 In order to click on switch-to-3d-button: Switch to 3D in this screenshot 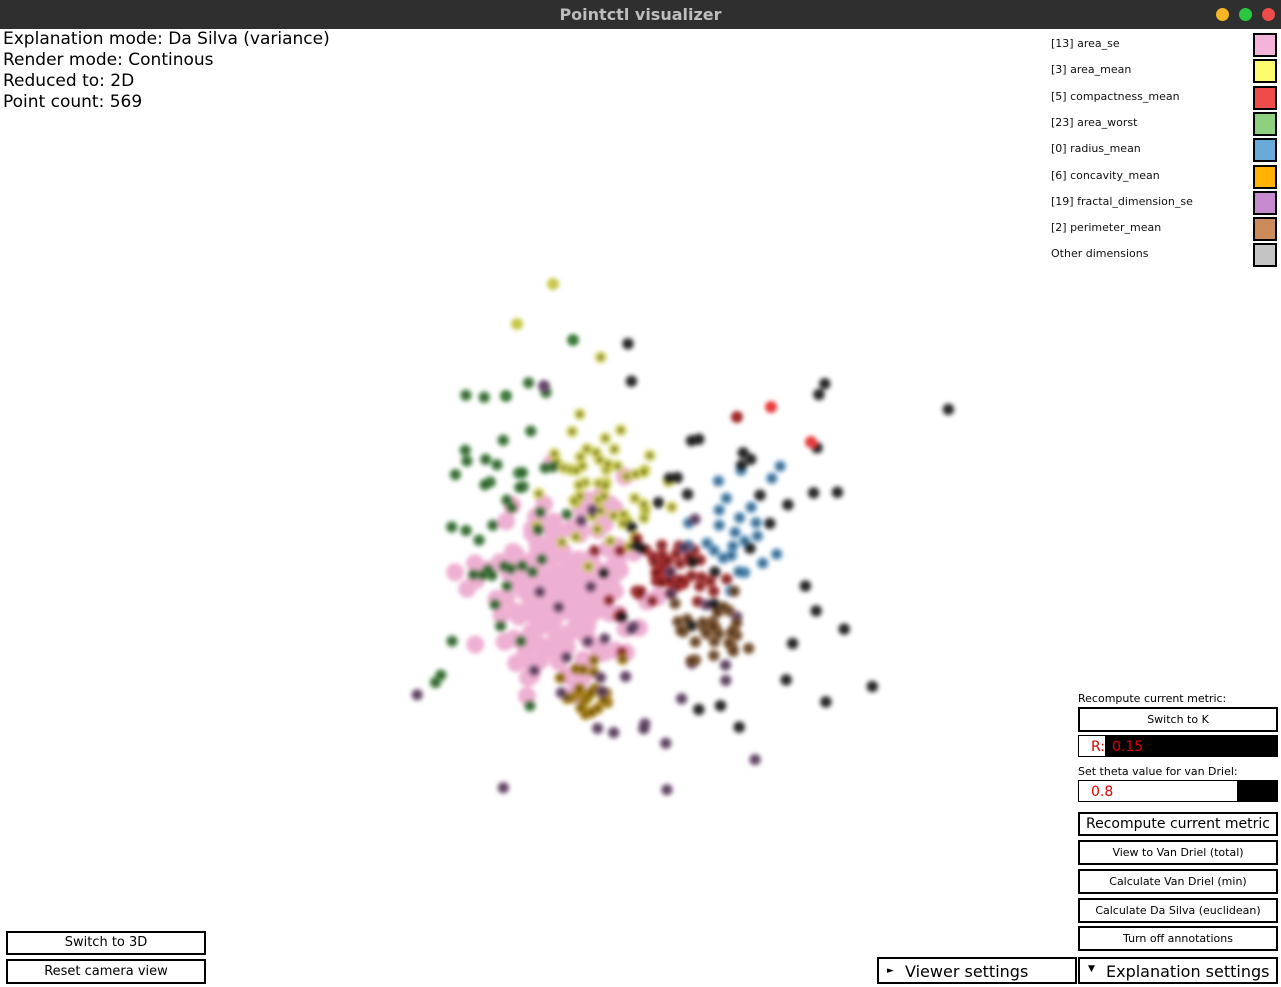, I will do `click(106, 943)`.